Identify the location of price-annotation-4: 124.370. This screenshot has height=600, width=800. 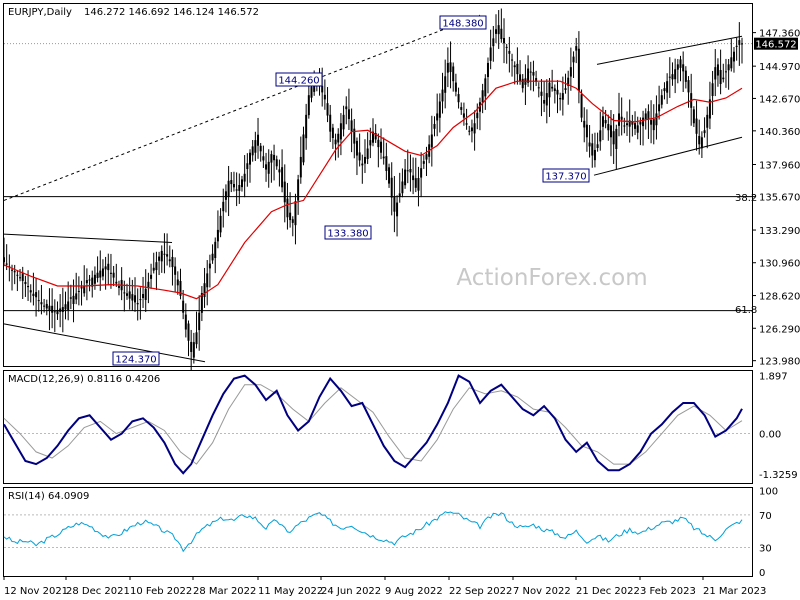
(135, 360).